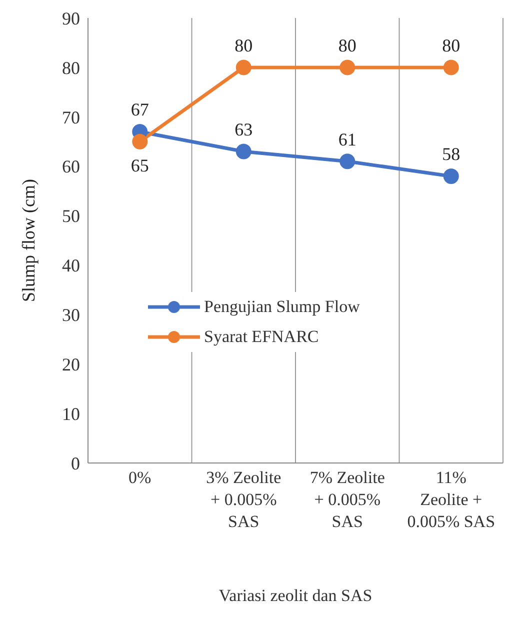 This screenshot has height=625, width=505. What do you see at coordinates (451, 499) in the screenshot?
I see `x-tick-label: 11% Zeolite + 0.005% SAS` at bounding box center [451, 499].